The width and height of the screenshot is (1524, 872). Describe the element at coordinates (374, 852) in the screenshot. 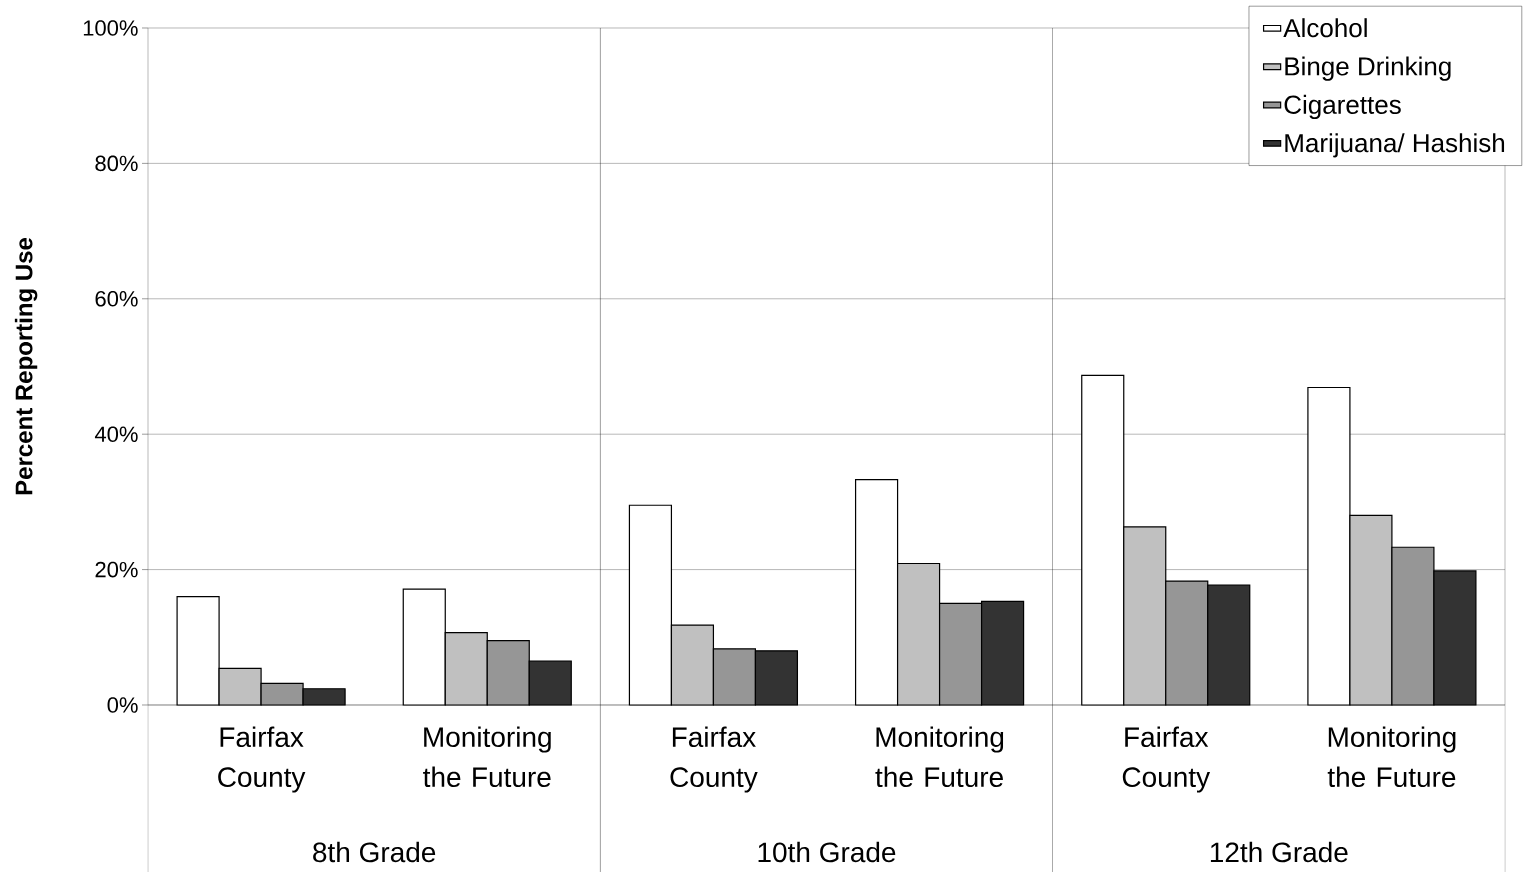

I see `text: 8th Grade` at that location.